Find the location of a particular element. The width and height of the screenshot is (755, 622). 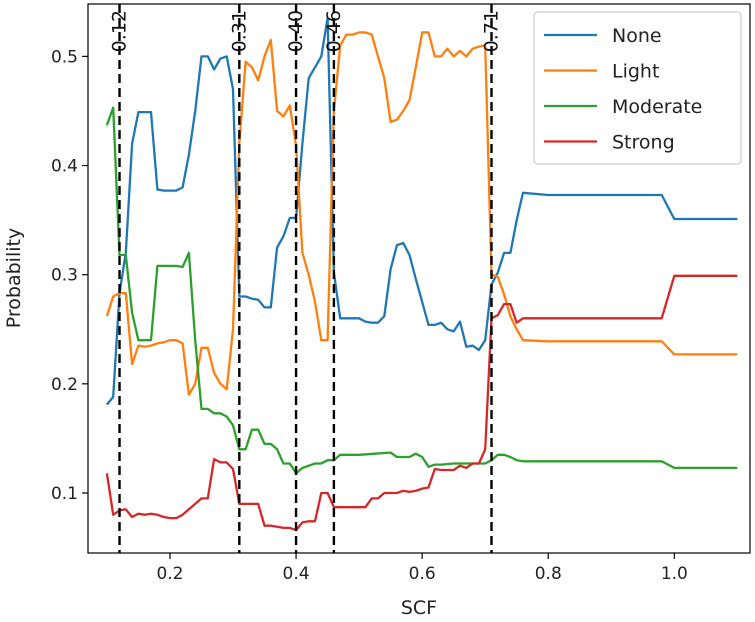

legend-box is located at coordinates (637, 88).